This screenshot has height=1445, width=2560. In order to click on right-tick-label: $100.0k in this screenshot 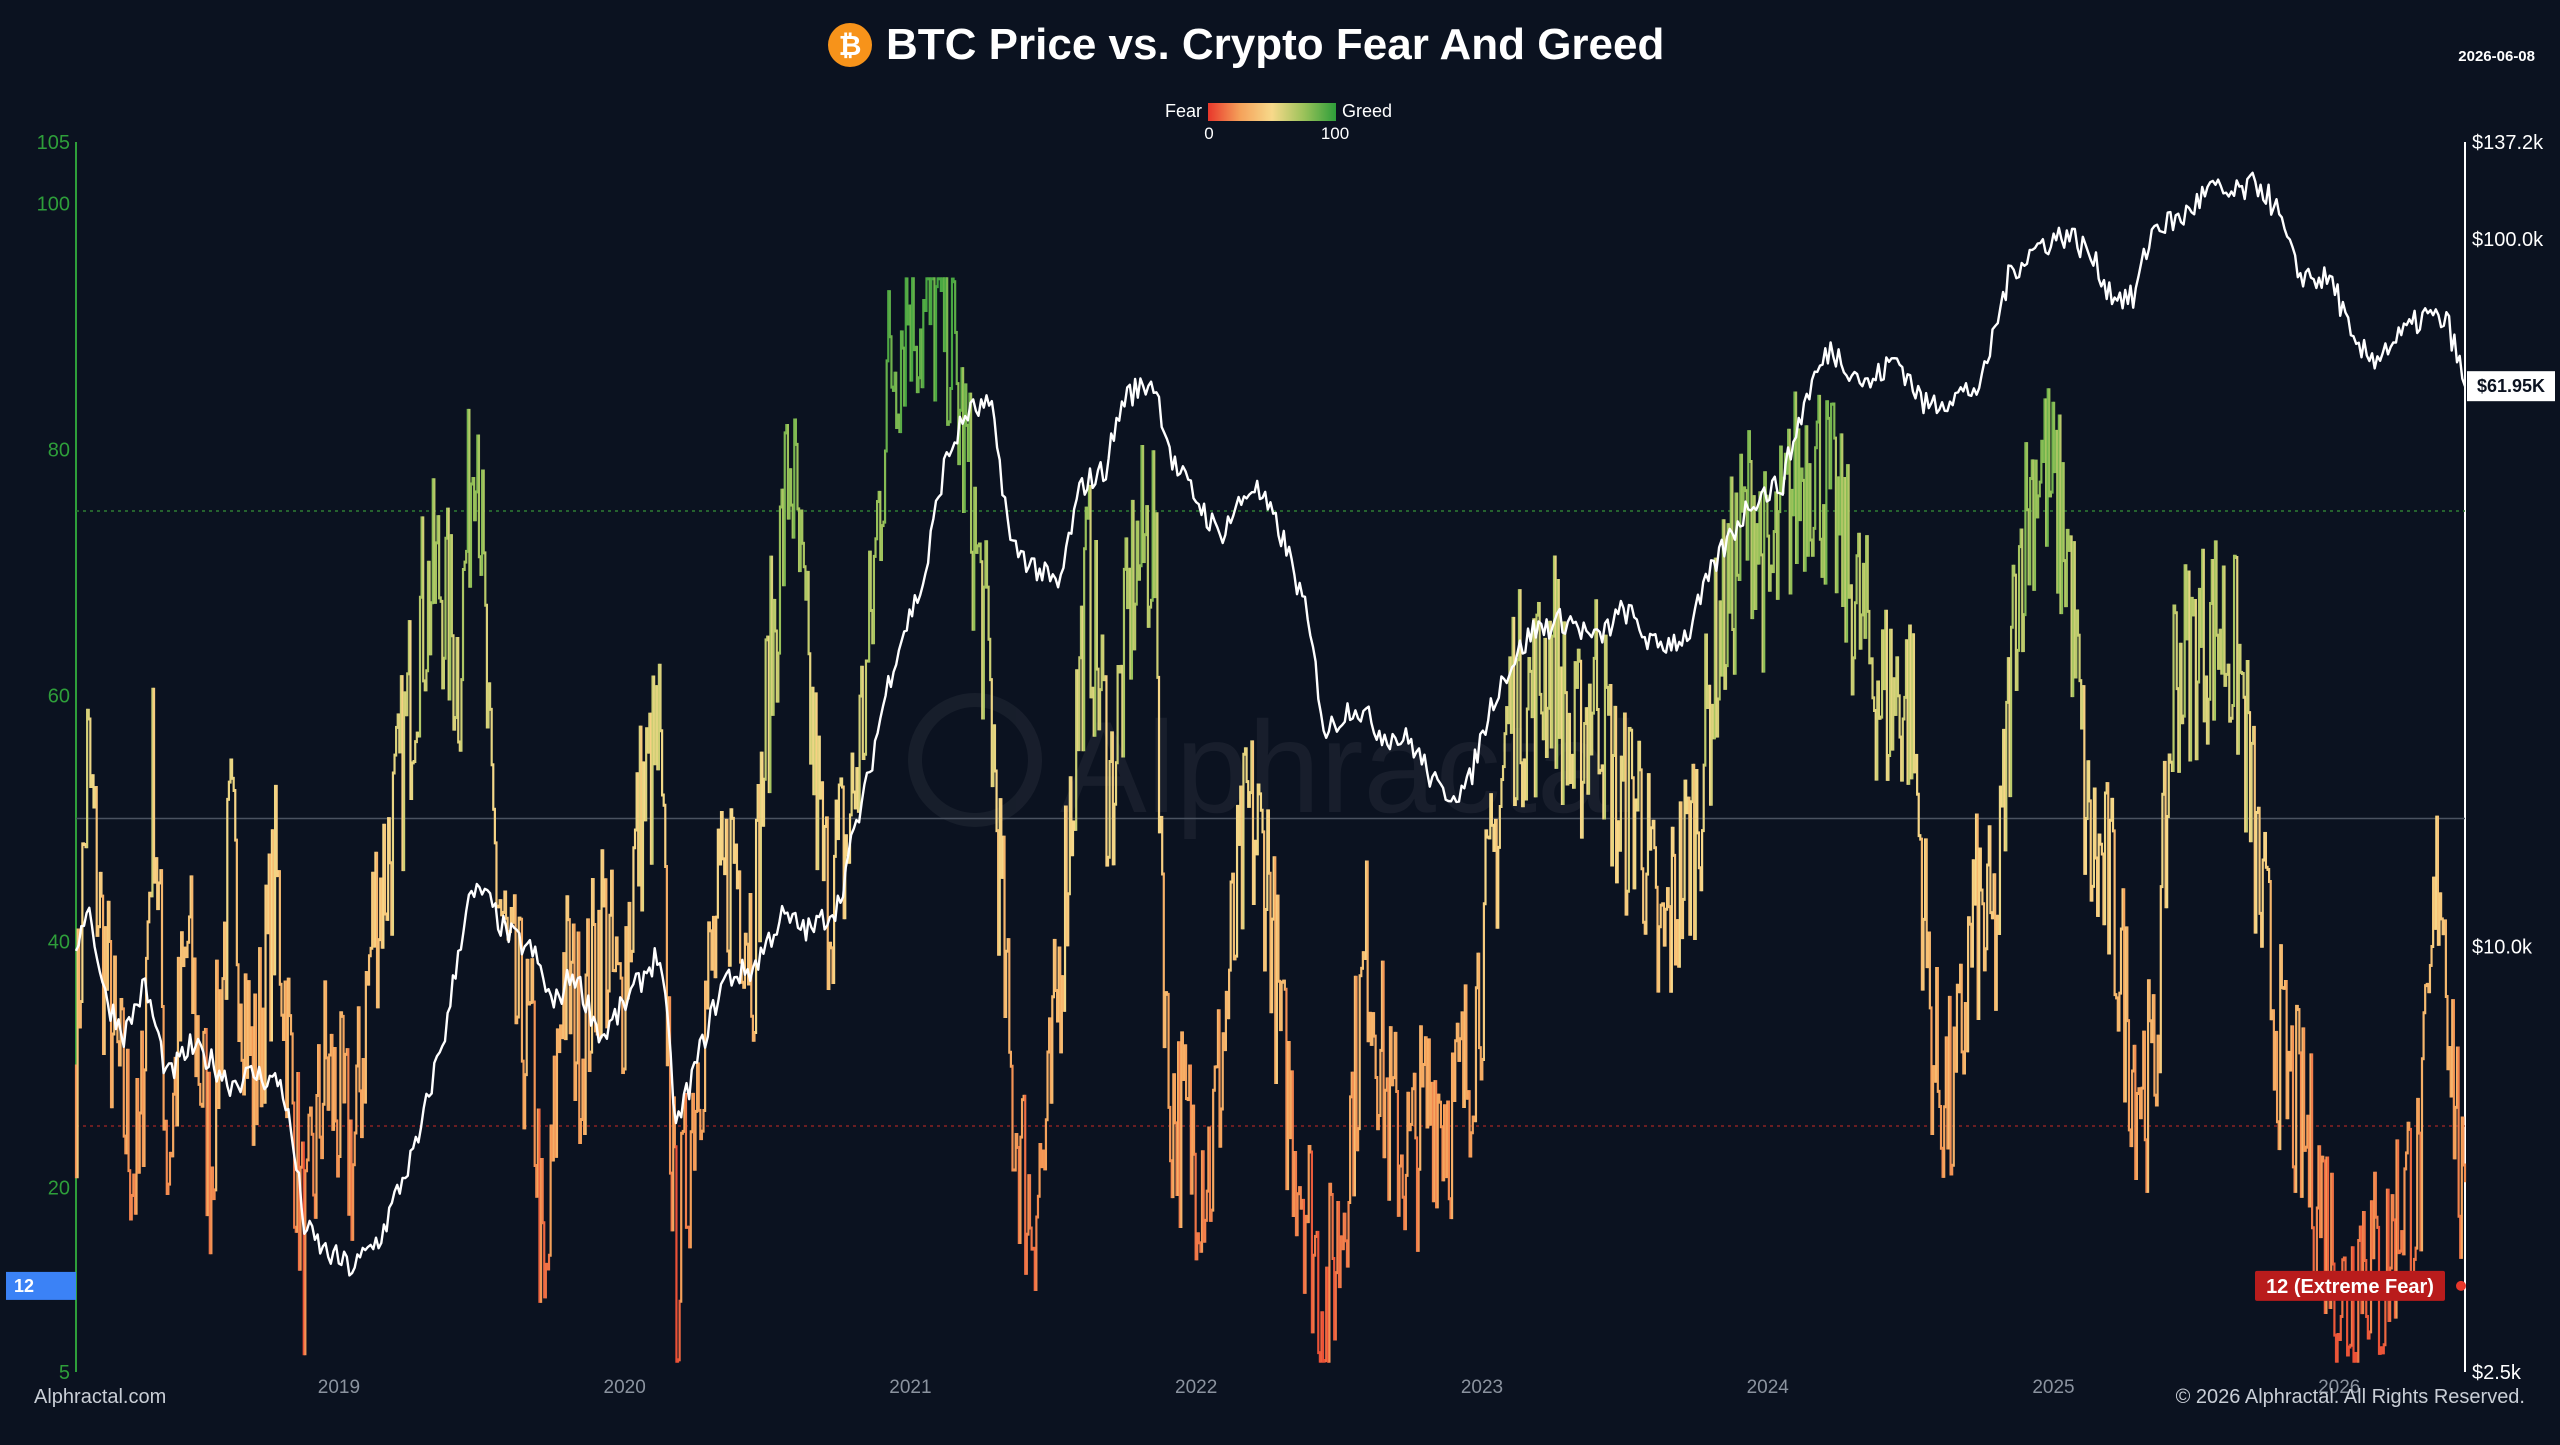, I will do `click(2508, 240)`.